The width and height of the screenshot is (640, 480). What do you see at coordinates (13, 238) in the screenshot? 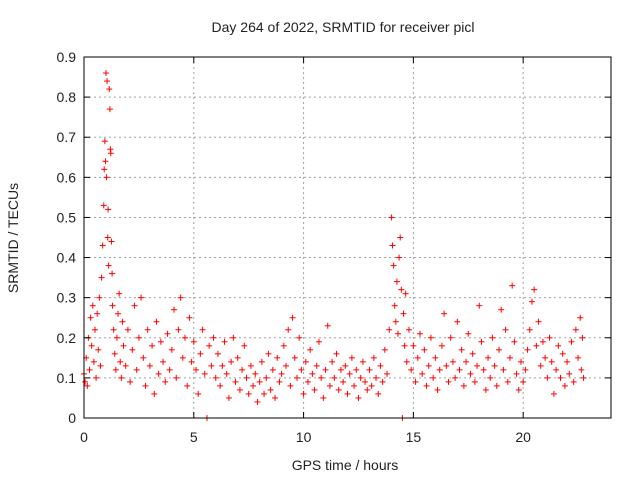
I see `y-axis-label: SRMTID / TECUs` at bounding box center [13, 238].